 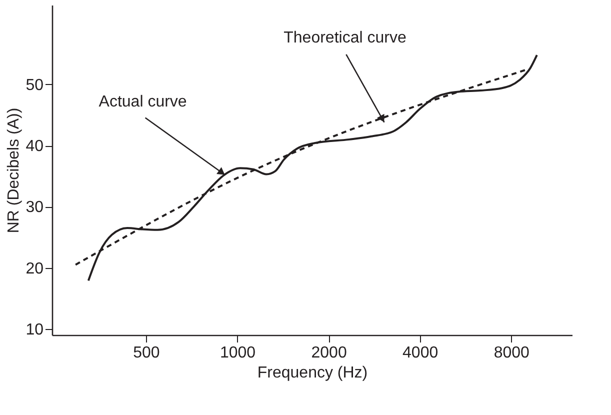 I want to click on x-tick-label: 500, so click(x=146, y=353).